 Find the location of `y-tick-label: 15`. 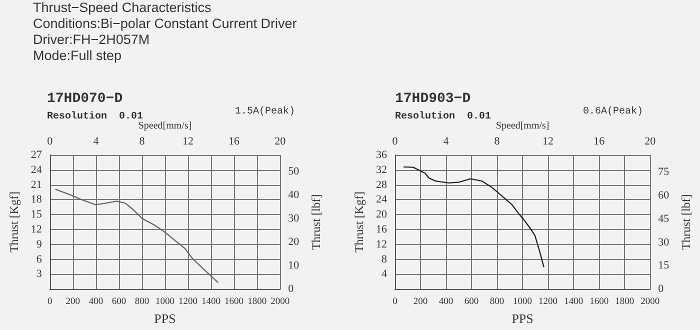

y-tick-label: 15 is located at coordinates (36, 214).